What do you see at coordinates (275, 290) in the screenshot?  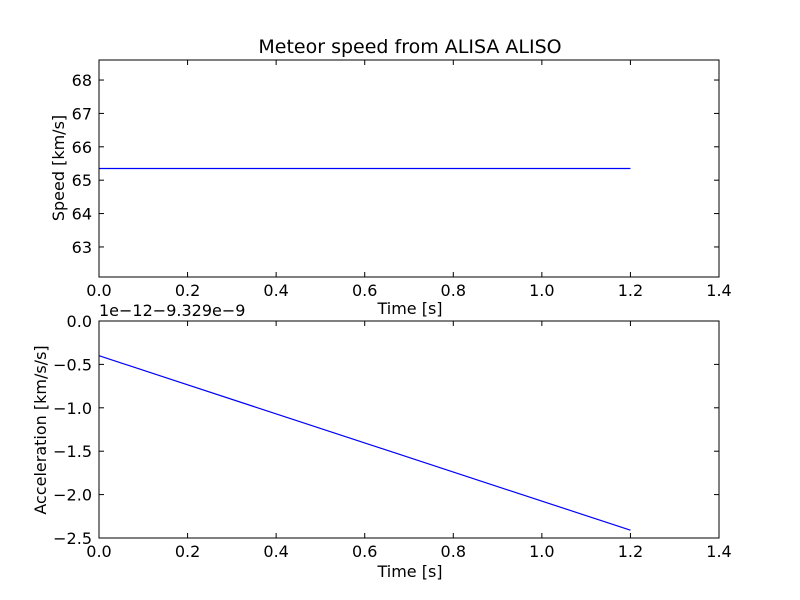 I see `speed-x-tick-label: 0.4` at bounding box center [275, 290].